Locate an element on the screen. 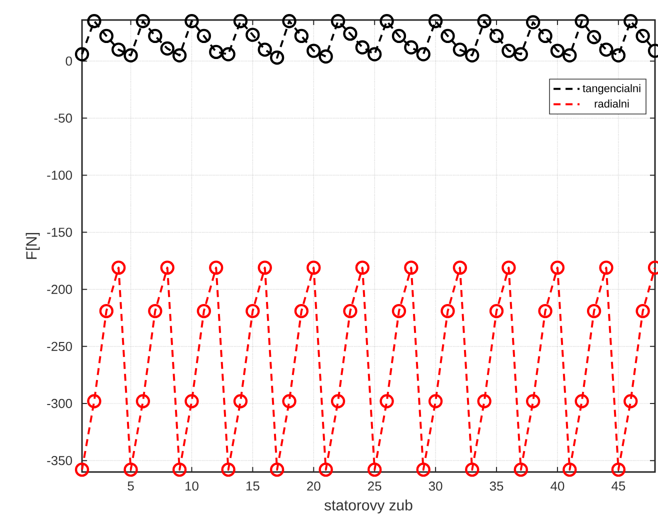  y-tick-label: -150 is located at coordinates (59, 232).